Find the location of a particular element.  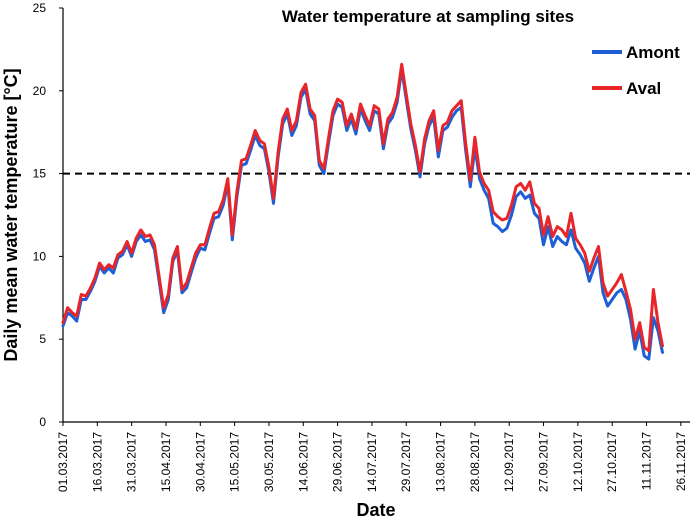

y-tick-label: 15 is located at coordinates (40, 174).